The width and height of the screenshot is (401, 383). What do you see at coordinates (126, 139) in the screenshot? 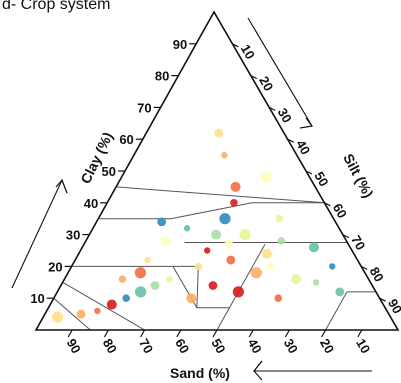
I see `clay-tick-label: 60` at bounding box center [126, 139].